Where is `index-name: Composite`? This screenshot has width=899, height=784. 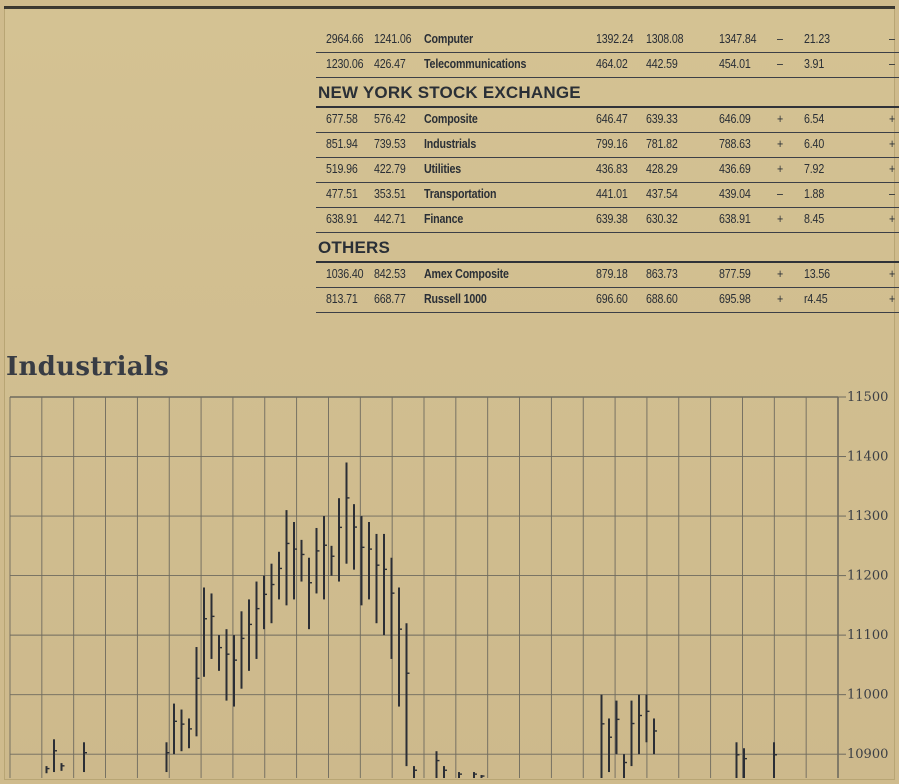
index-name: Composite is located at coordinates (451, 118).